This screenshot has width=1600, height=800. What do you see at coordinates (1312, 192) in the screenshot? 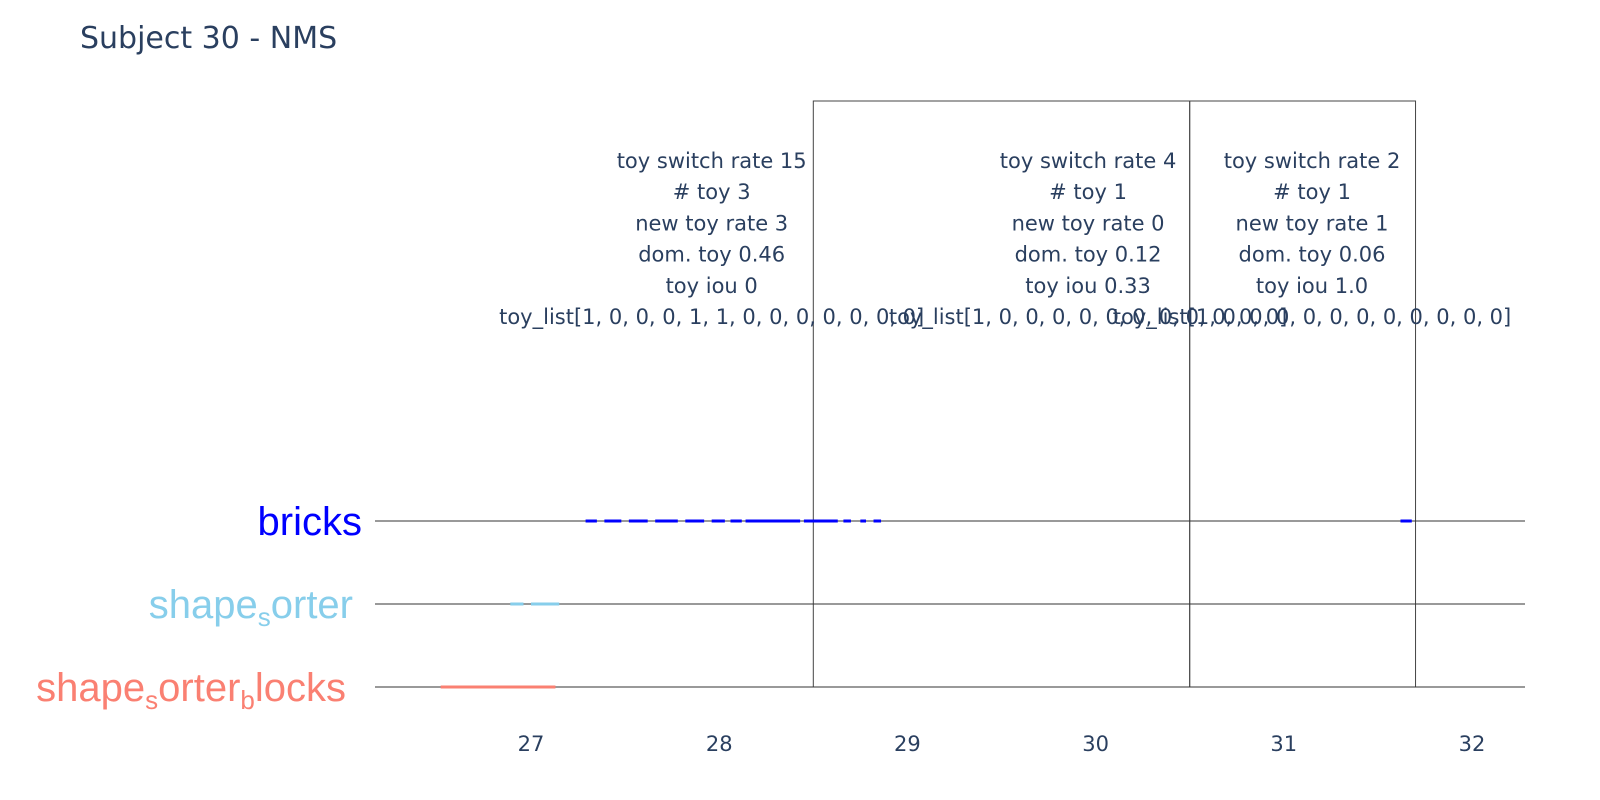
I see `annotation-2-1: # toy 1` at bounding box center [1312, 192].